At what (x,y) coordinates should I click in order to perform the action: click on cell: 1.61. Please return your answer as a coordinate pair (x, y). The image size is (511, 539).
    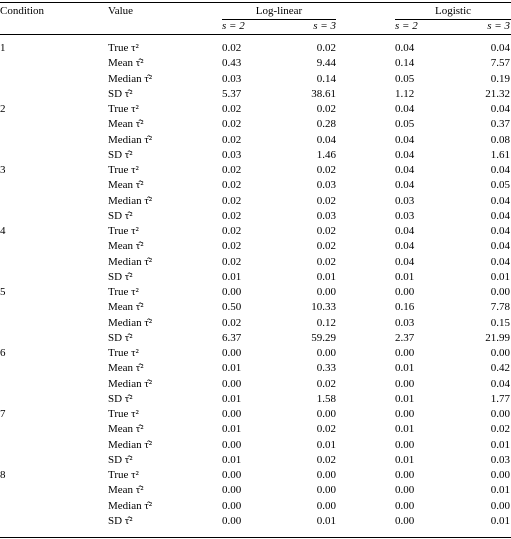
    Looking at the image, I should click on (500, 154).